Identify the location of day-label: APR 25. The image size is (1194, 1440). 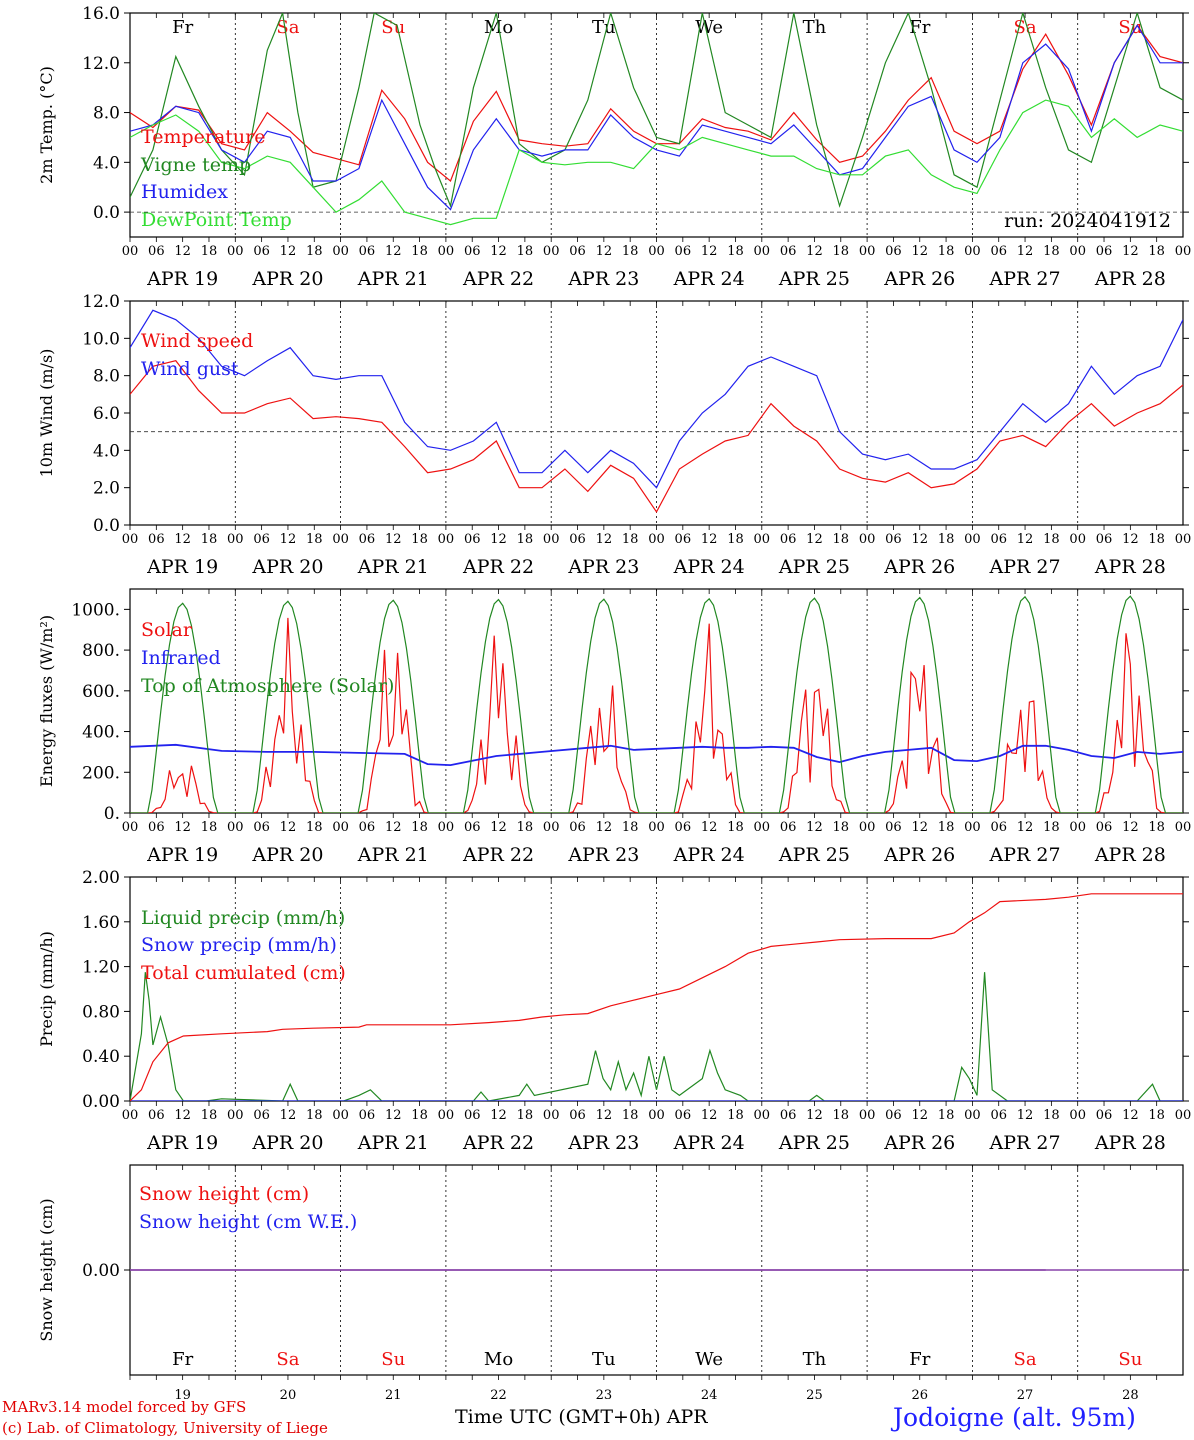
(814, 567).